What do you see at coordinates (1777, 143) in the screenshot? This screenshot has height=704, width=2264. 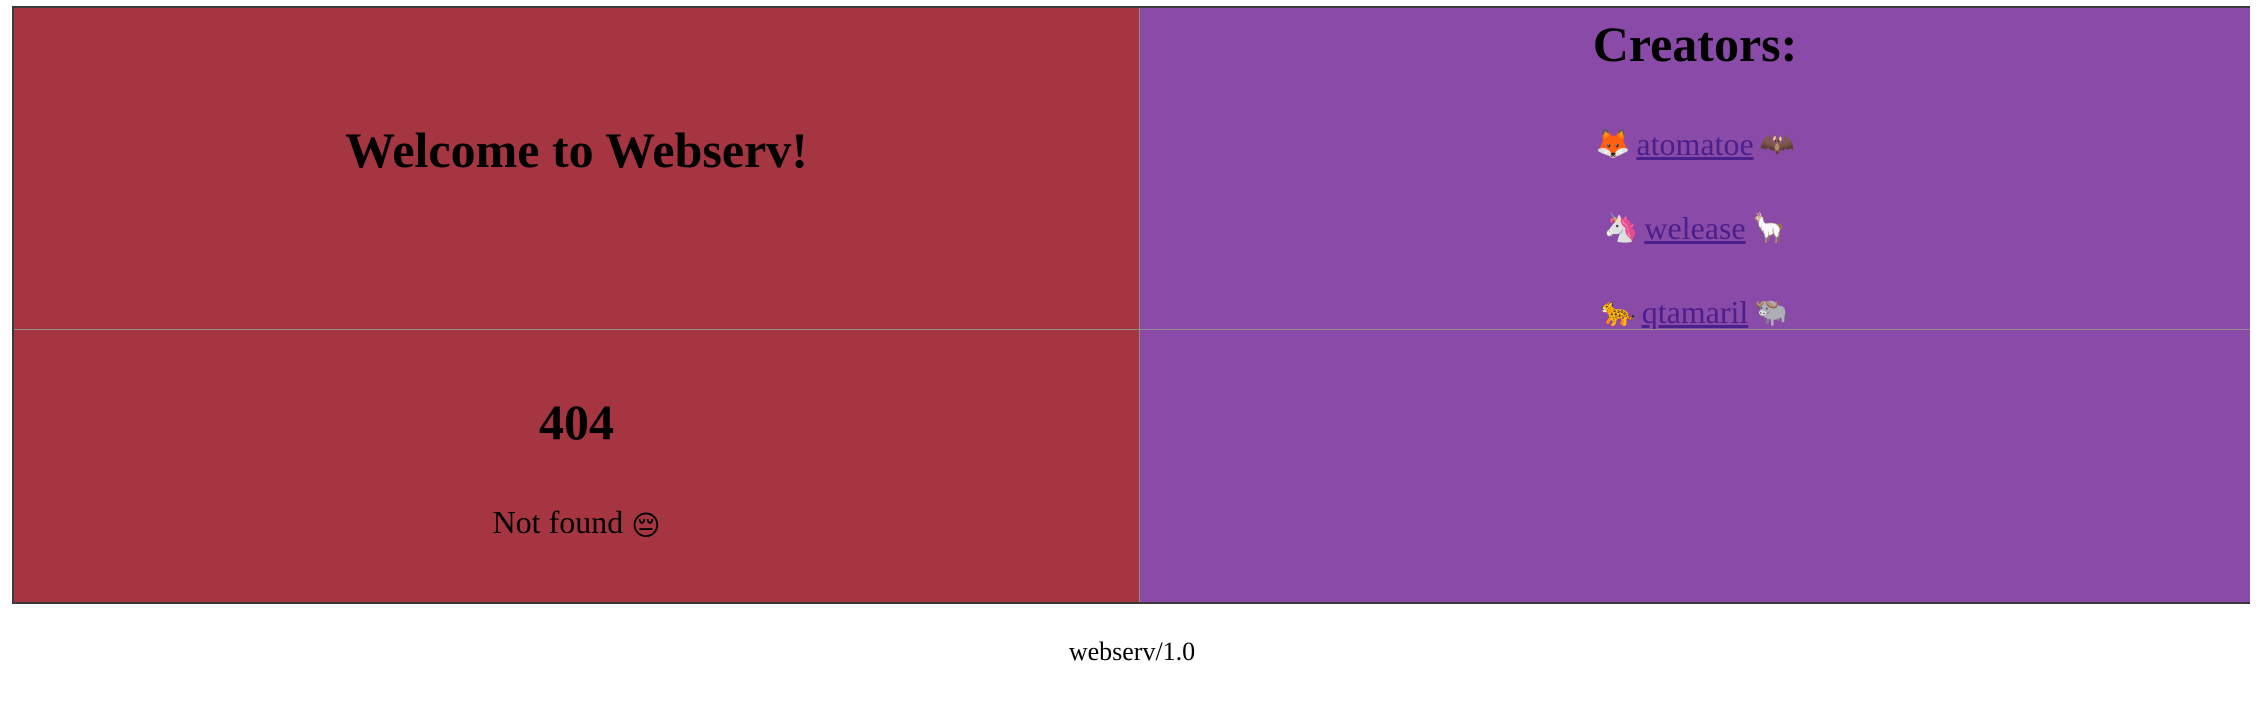 I see `bat-icon: 🦇` at bounding box center [1777, 143].